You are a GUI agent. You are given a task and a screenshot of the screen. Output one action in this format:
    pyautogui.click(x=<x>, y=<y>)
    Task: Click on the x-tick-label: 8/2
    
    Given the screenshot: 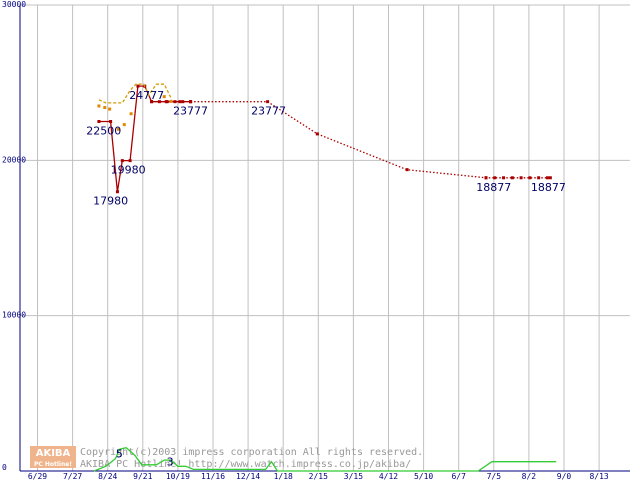 What is the action you would take?
    pyautogui.click(x=529, y=476)
    